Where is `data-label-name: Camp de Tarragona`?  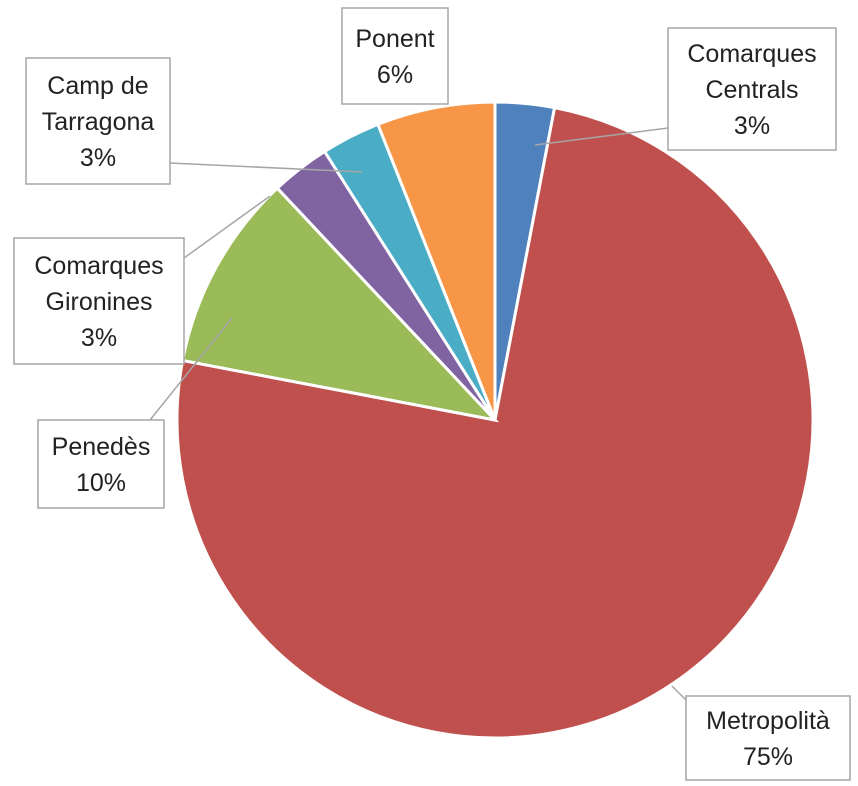 data-label-name: Camp de Tarragona is located at coordinates (98, 104).